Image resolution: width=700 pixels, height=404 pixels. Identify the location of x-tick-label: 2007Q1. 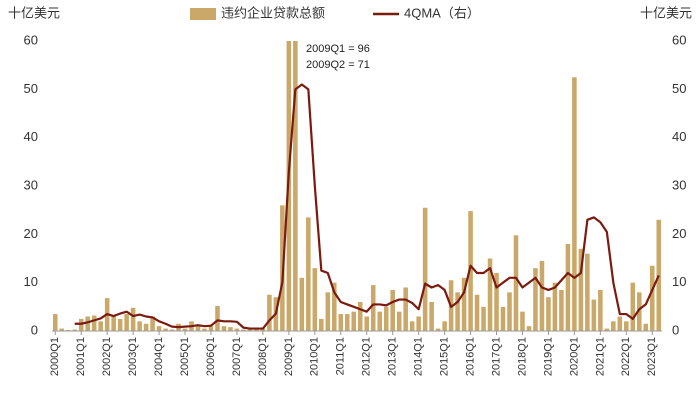
(237, 356).